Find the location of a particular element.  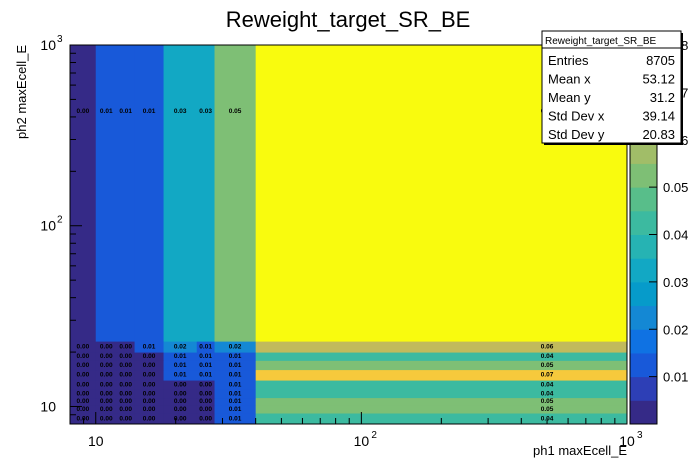

x-axis: 10 10 2 10 3 is located at coordinates (363, 430).